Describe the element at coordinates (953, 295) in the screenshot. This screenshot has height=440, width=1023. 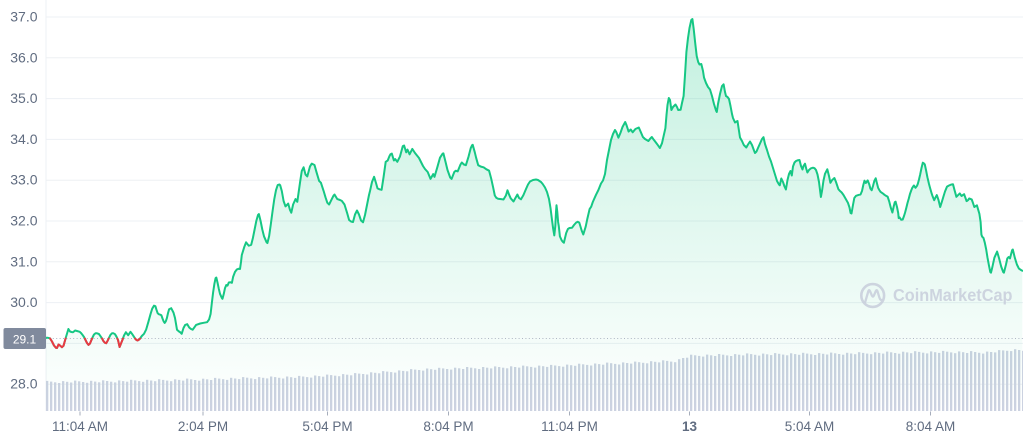
I see `svg-text: CoinMarketCap` at that location.